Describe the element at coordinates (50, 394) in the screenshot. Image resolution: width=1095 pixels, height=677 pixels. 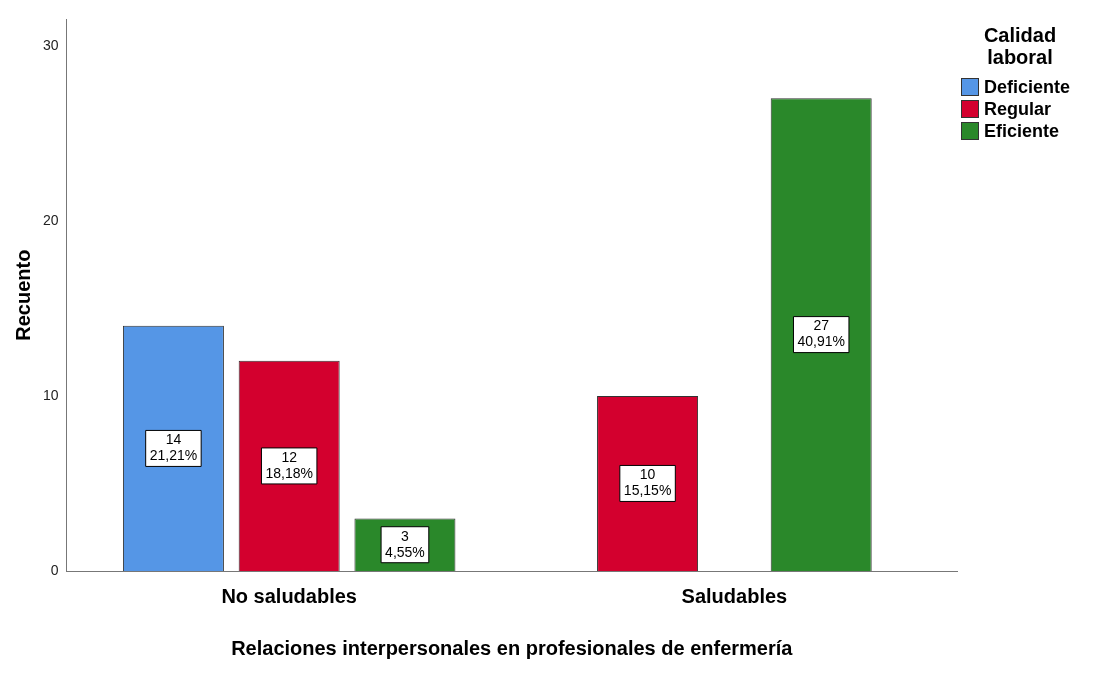
I see `y-tick-label: 10` at that location.